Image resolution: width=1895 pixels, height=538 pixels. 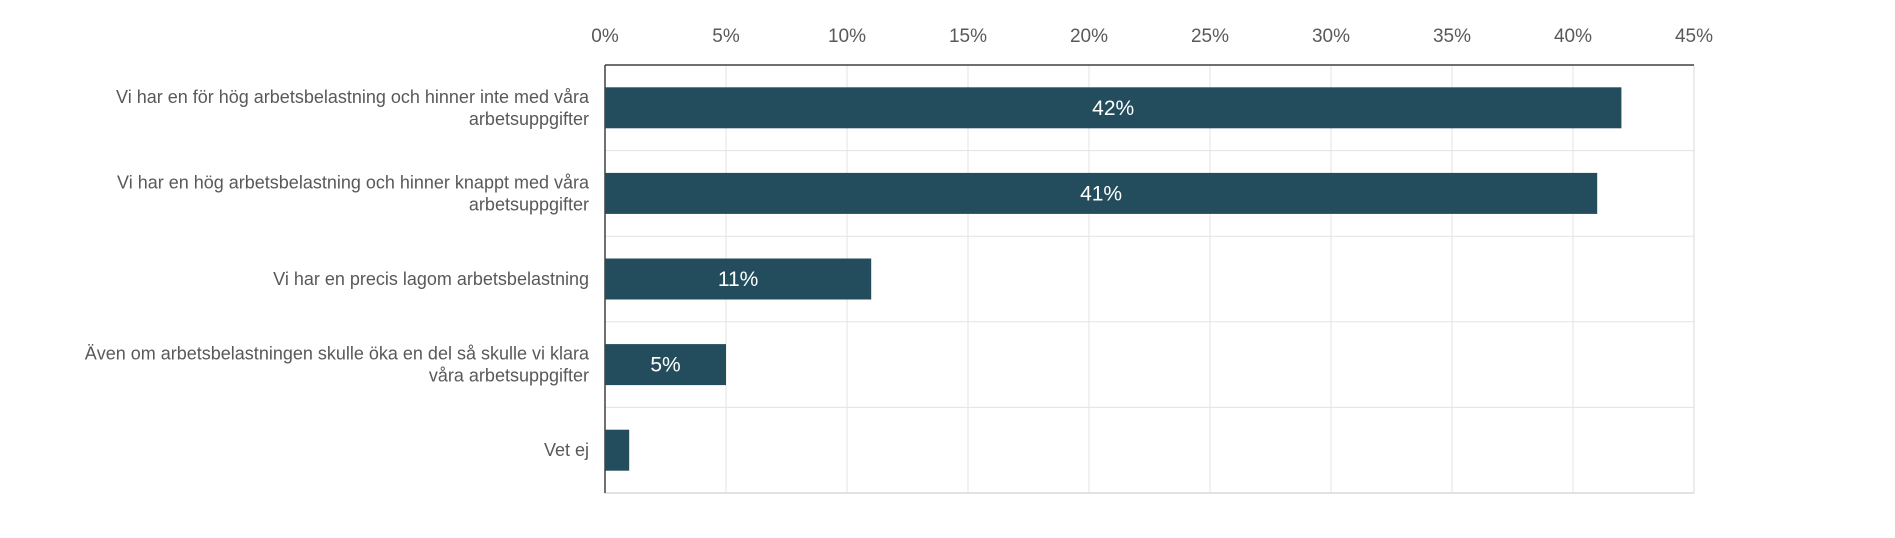 I want to click on x-tick-label: 15%, so click(x=968, y=36).